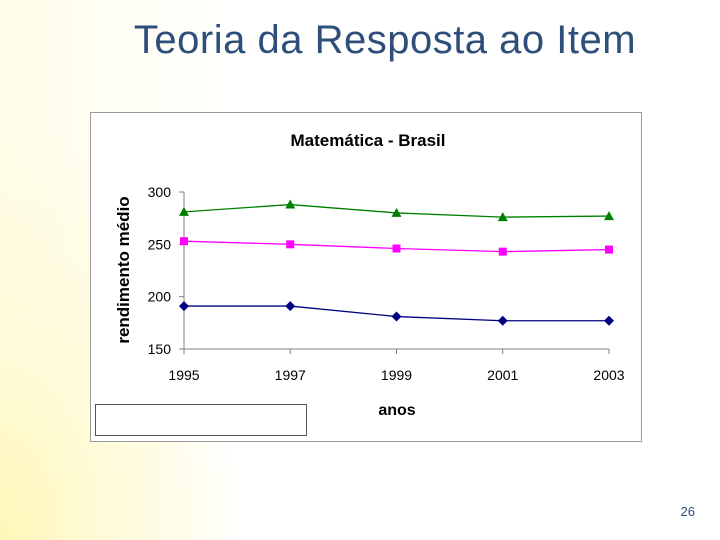  I want to click on x-tick-label: 2003, so click(608, 375).